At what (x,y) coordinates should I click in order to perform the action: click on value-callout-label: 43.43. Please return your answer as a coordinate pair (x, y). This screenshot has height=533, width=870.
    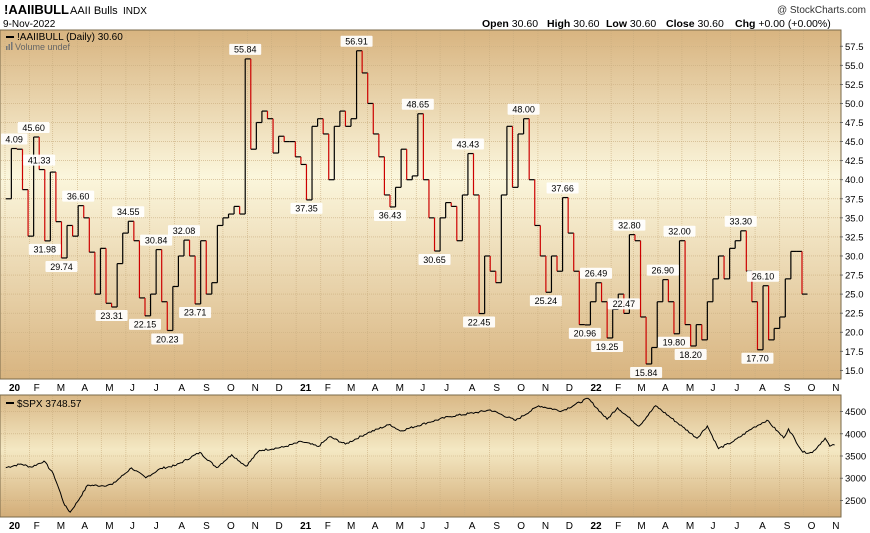
    Looking at the image, I should click on (468, 144).